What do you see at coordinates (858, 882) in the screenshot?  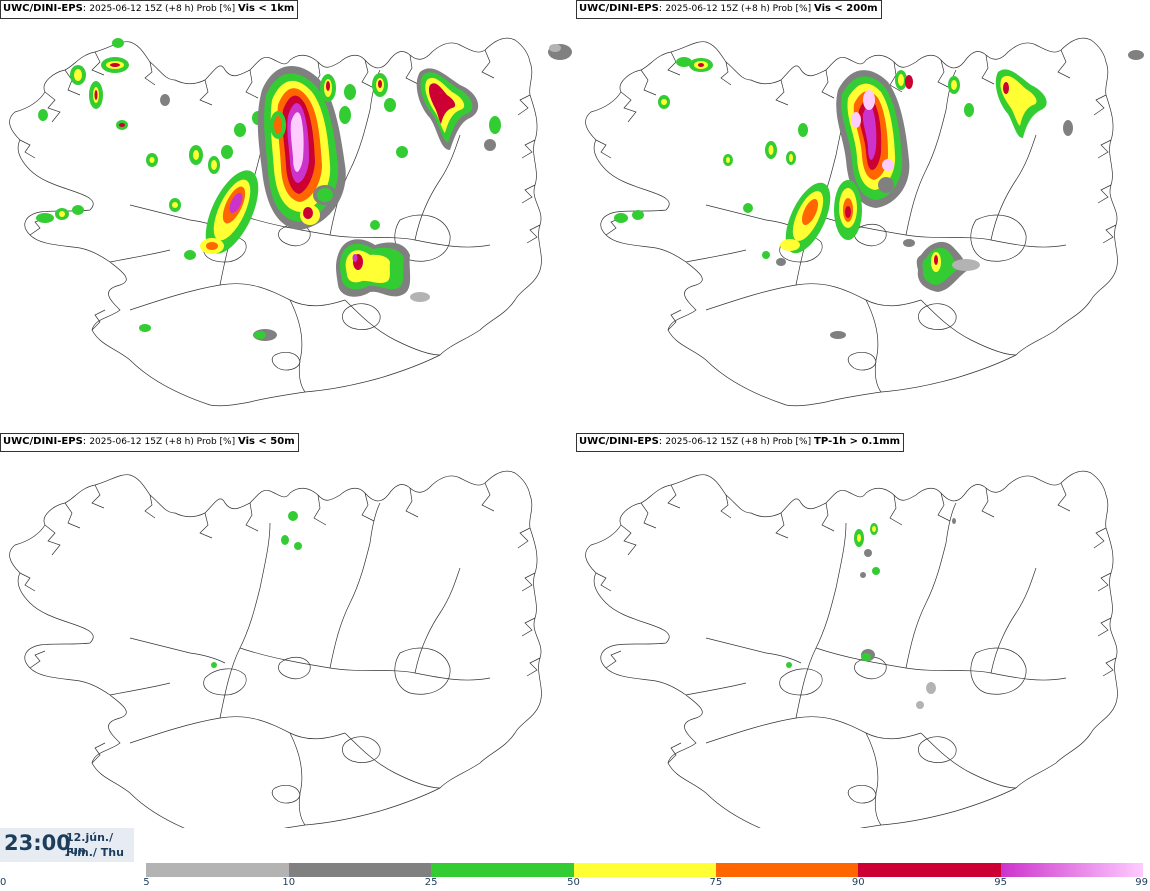 I see `legend-tick-label: 90` at bounding box center [858, 882].